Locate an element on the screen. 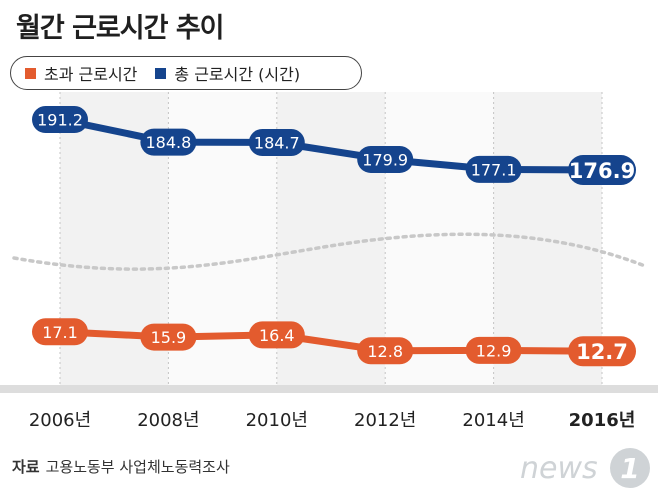  data-label-1-5: 12.7 is located at coordinates (602, 352).